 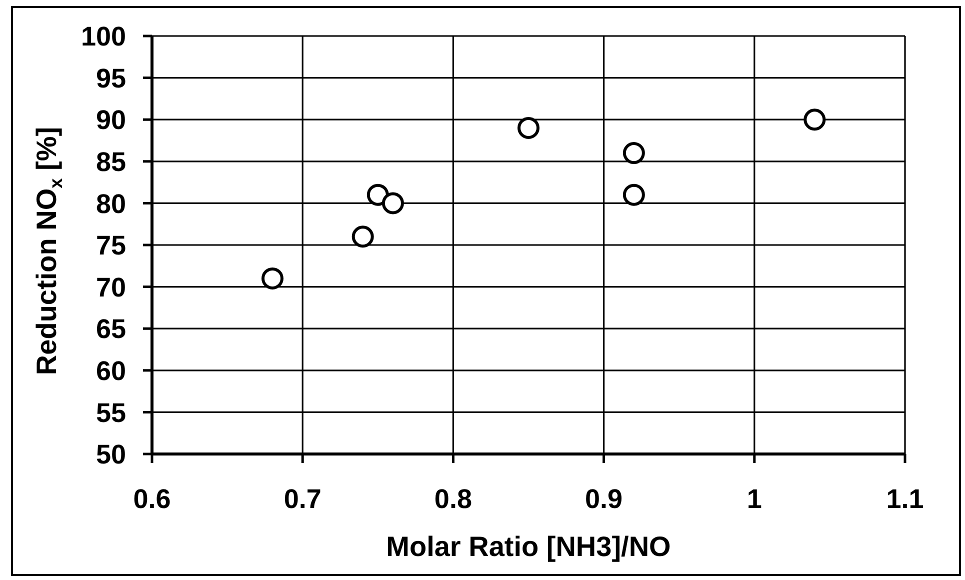 I want to click on y-tick-label: 90, so click(x=111, y=120).